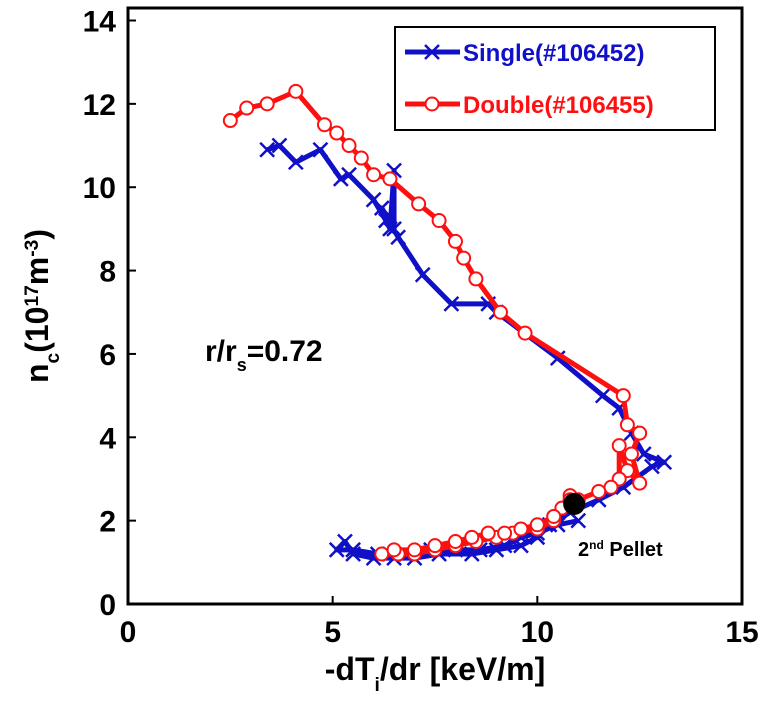  I want to click on y-axis-label: nc(1017m-3), so click(41, 306).